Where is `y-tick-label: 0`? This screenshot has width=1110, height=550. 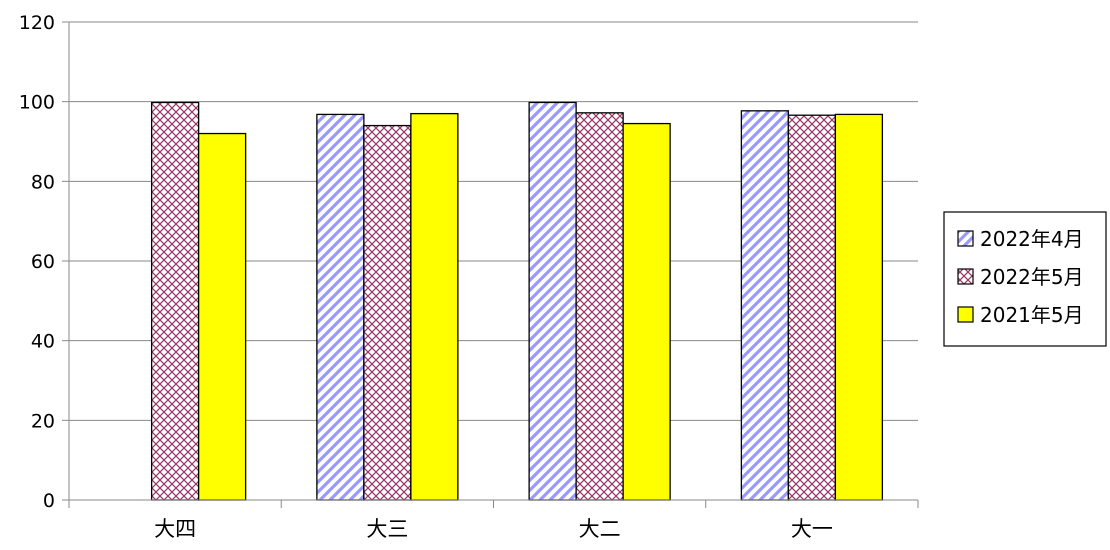
y-tick-label: 0 is located at coordinates (49, 501).